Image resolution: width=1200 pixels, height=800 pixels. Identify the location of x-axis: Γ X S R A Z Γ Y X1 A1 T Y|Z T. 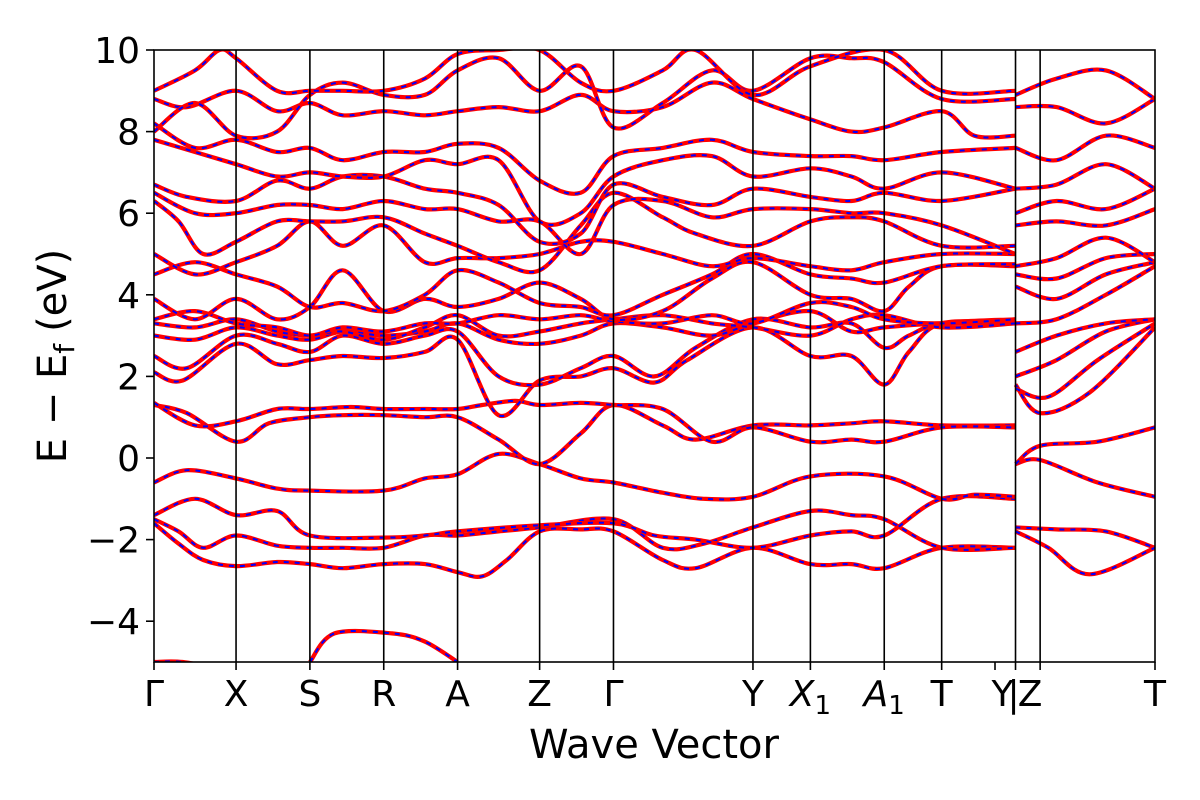
(655, 691).